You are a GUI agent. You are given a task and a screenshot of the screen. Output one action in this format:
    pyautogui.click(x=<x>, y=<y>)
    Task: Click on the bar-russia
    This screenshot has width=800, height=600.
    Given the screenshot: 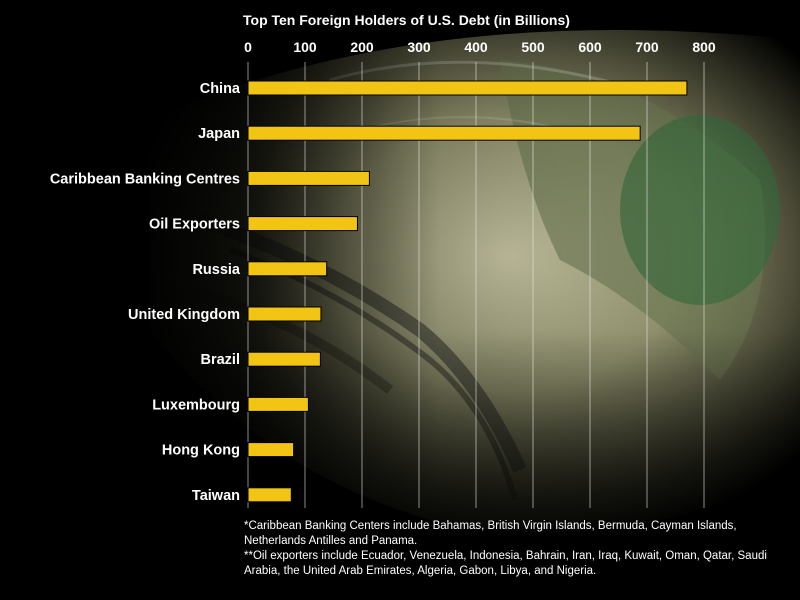 What is the action you would take?
    pyautogui.click(x=287, y=269)
    